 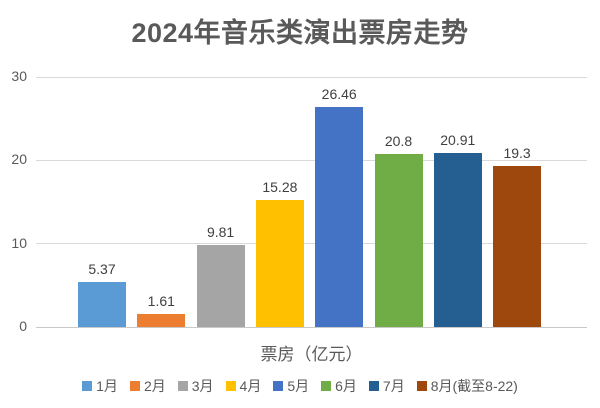 I want to click on legend-item-month-1: 1月, so click(x=100, y=386).